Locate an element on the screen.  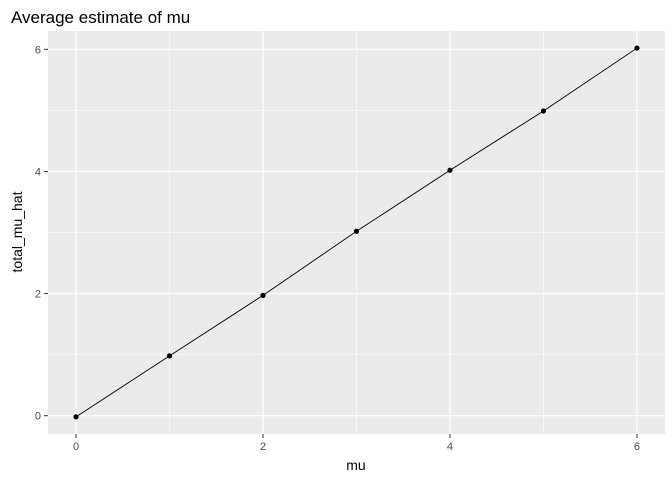
y-tick-label: 4 is located at coordinates (38, 172).